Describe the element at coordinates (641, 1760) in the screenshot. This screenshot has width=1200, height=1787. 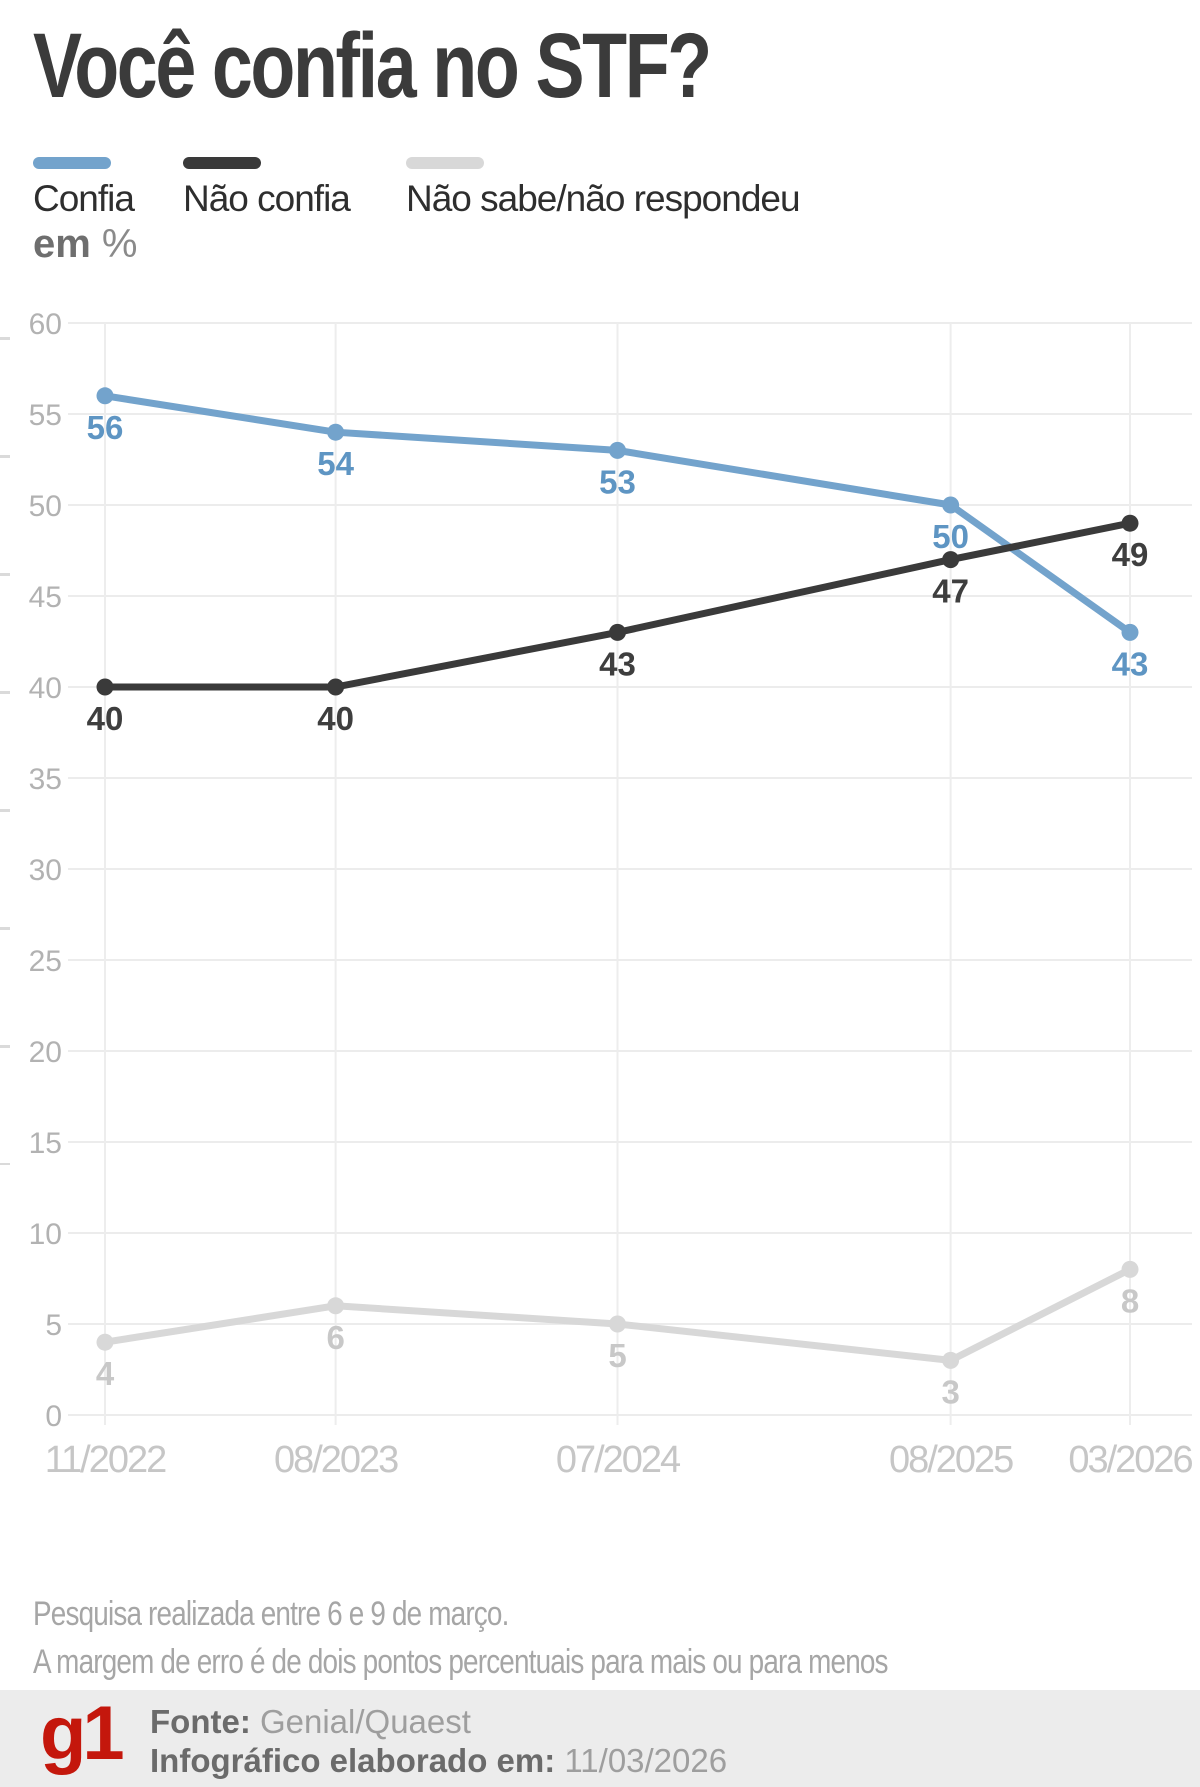
I see `info-value: 11/03/2026` at that location.